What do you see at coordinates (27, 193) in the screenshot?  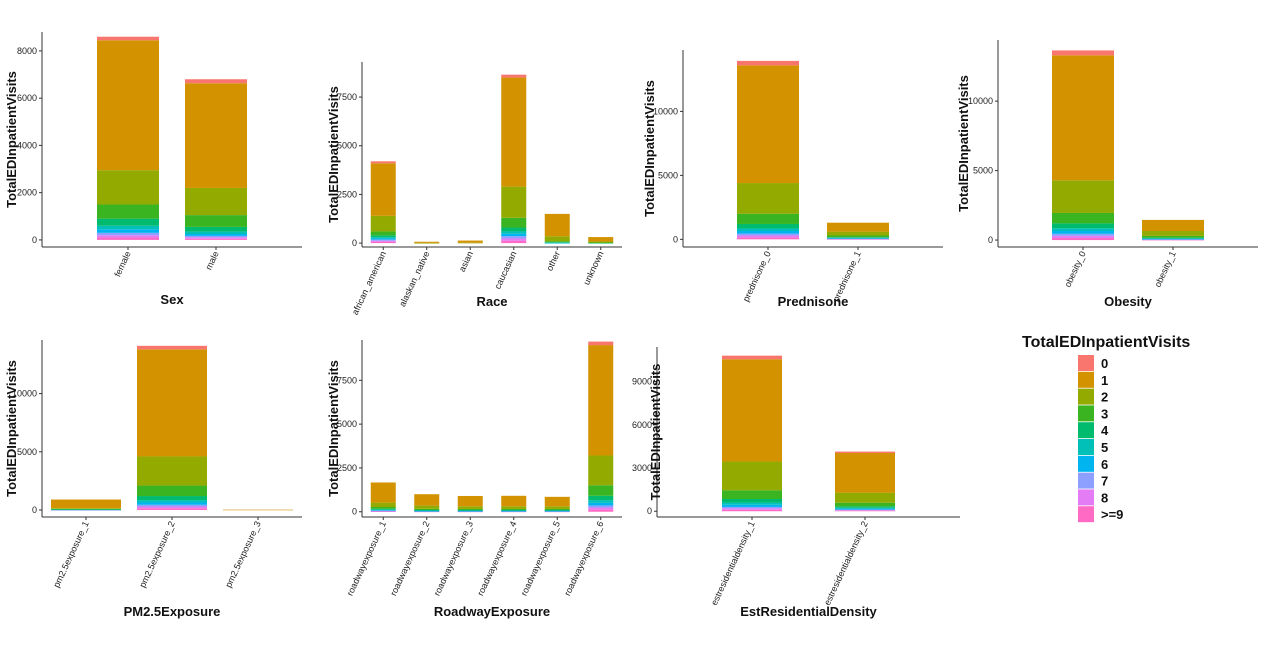 I see `y-tick-label: 2000` at bounding box center [27, 193].